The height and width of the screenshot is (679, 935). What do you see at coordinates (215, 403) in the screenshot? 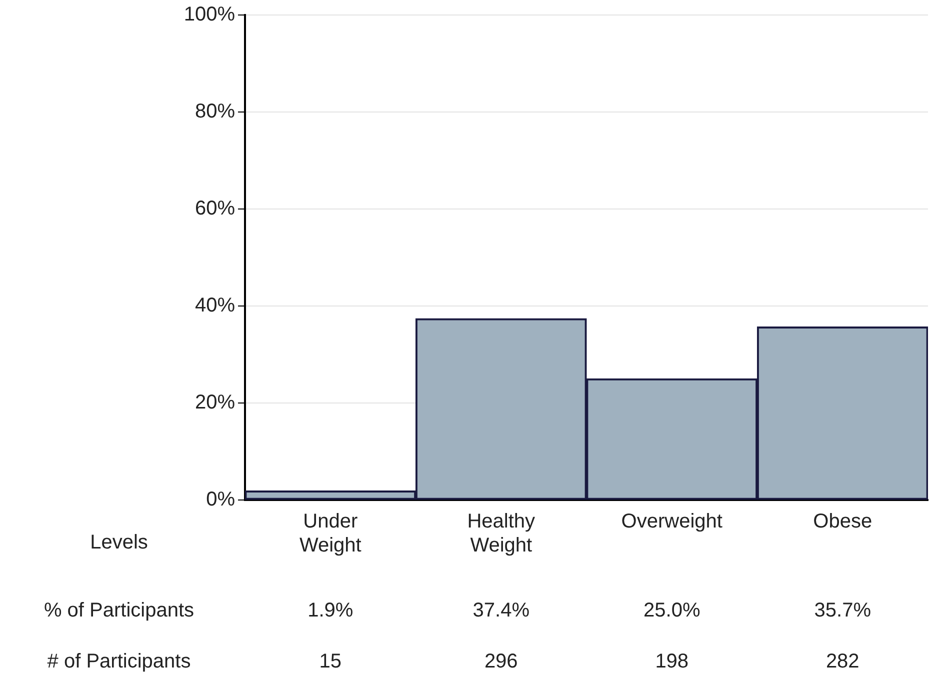
I see `y-tick-label: 20%` at bounding box center [215, 403].